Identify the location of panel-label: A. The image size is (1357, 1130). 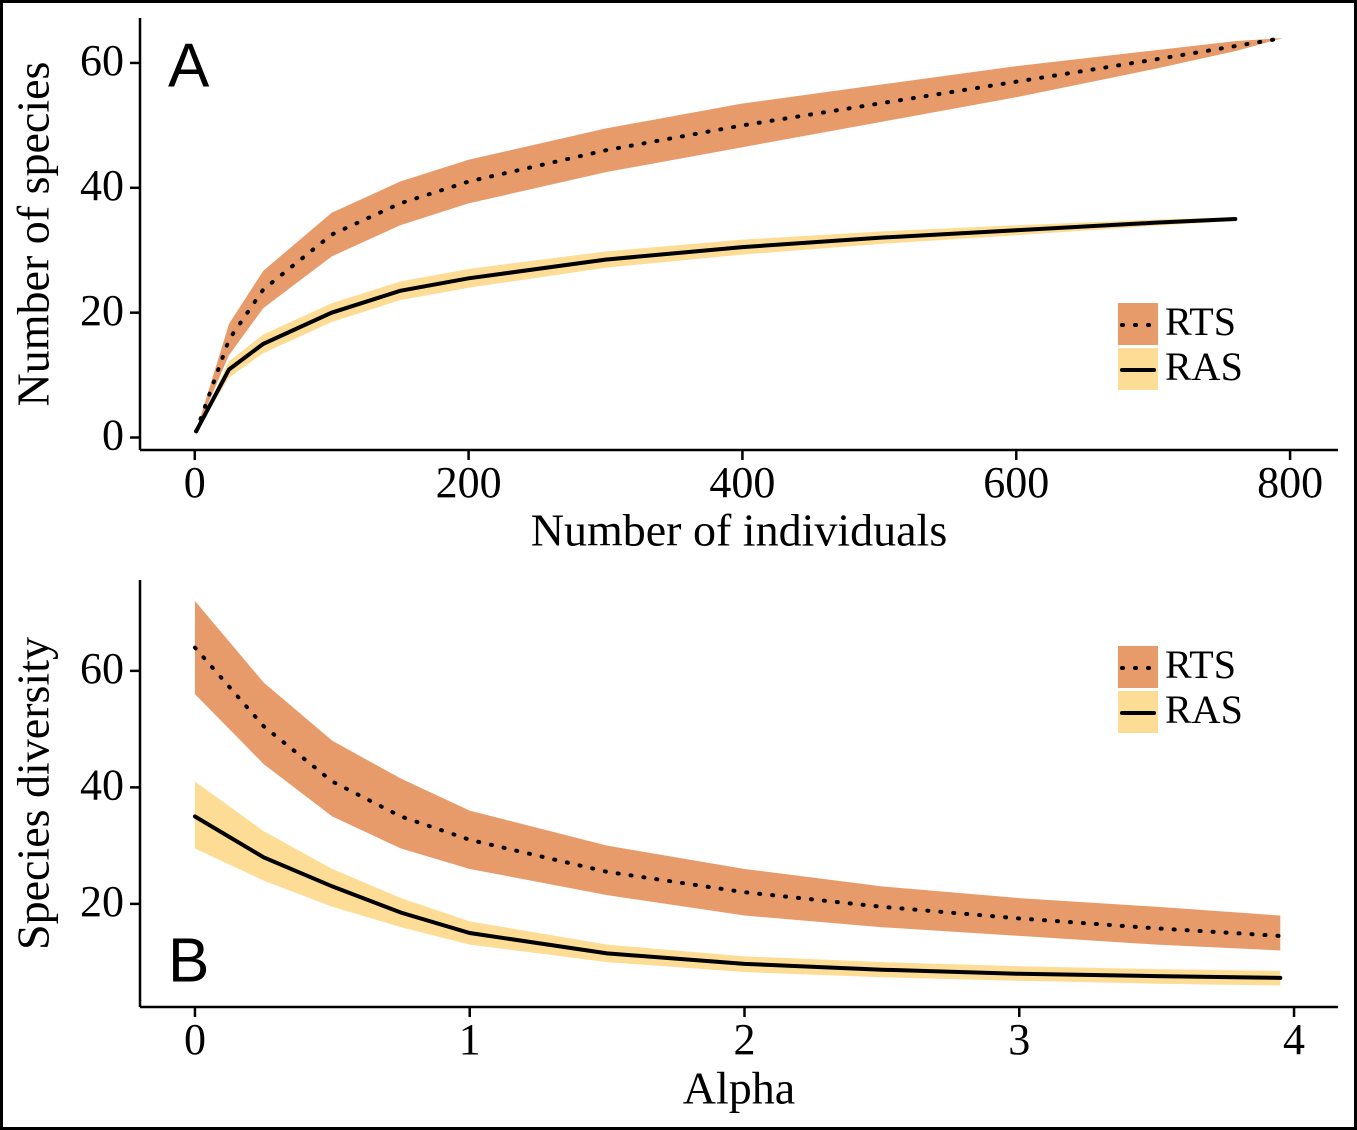
(189, 65).